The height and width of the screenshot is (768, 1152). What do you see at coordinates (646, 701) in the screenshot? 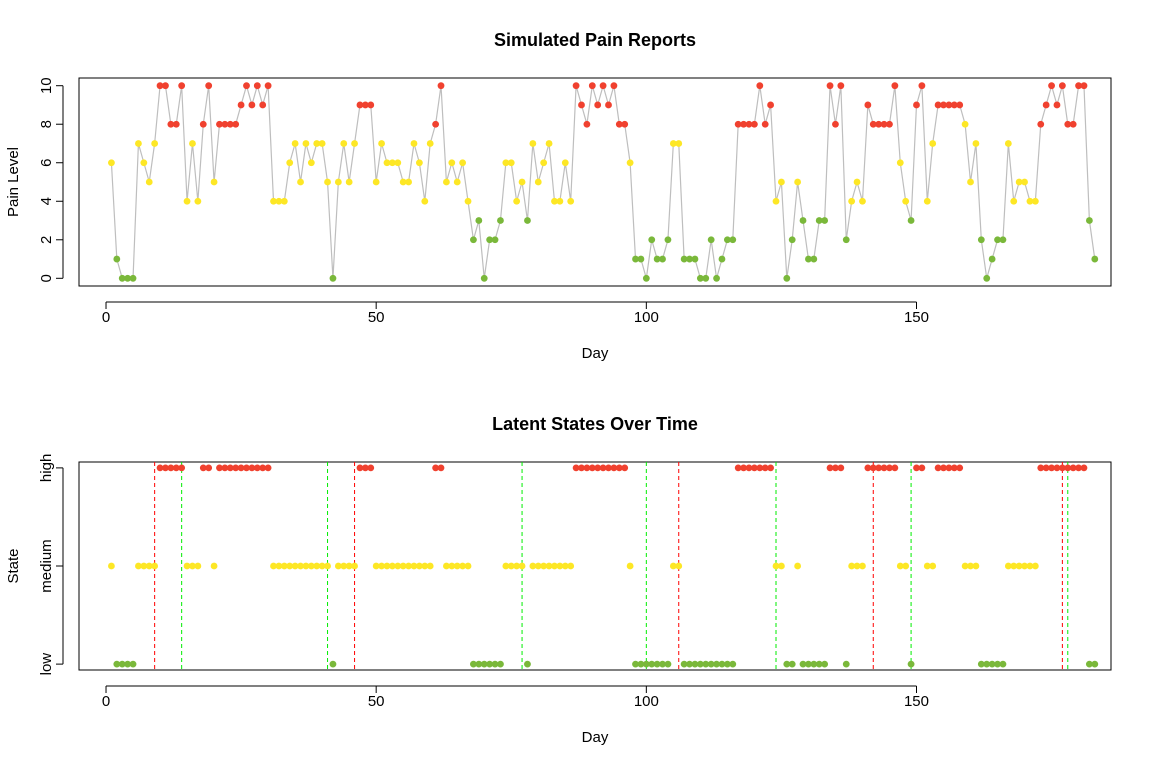
I see `x-tick-label: 100` at bounding box center [646, 701].